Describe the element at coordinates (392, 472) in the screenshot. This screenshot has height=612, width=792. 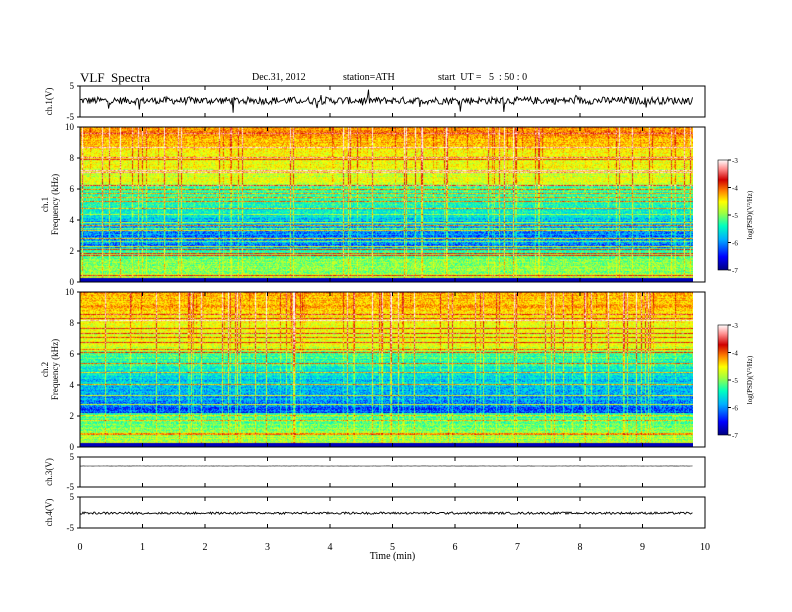
I see `panel-frame` at that location.